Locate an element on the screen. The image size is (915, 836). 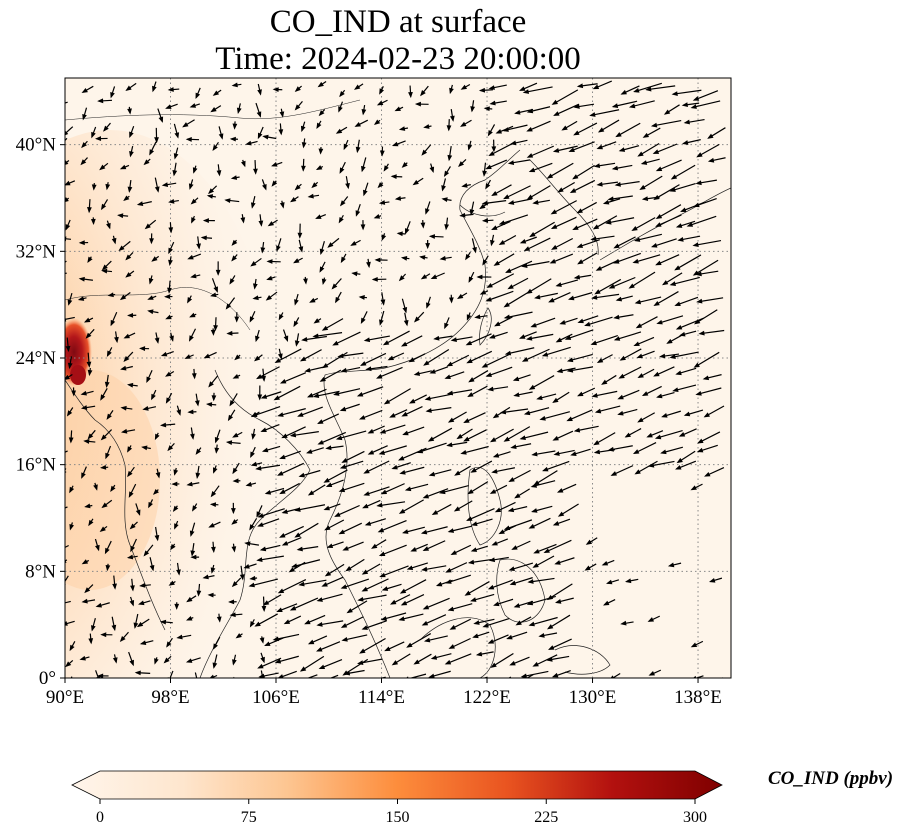
coastline-shandong is located at coordinates (482, 210).